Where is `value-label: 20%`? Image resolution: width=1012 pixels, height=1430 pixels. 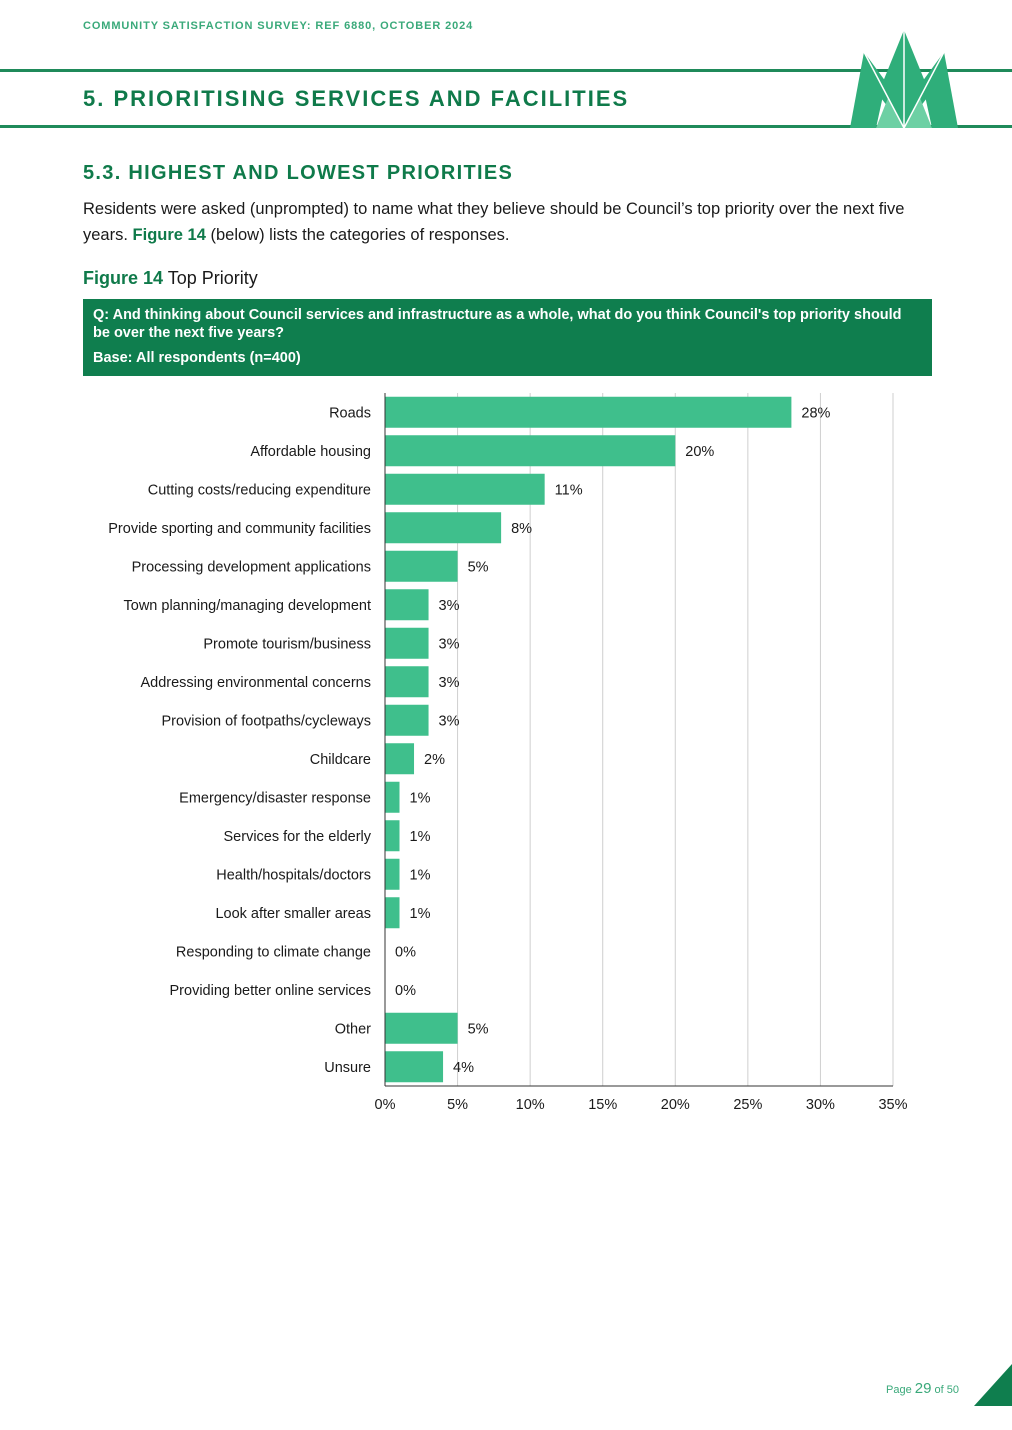
value-label: 20% is located at coordinates (699, 452).